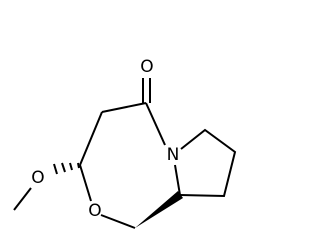 Image resolution: width=320 pixels, height=250 pixels. I want to click on hashed-bond, so click(66, 168).